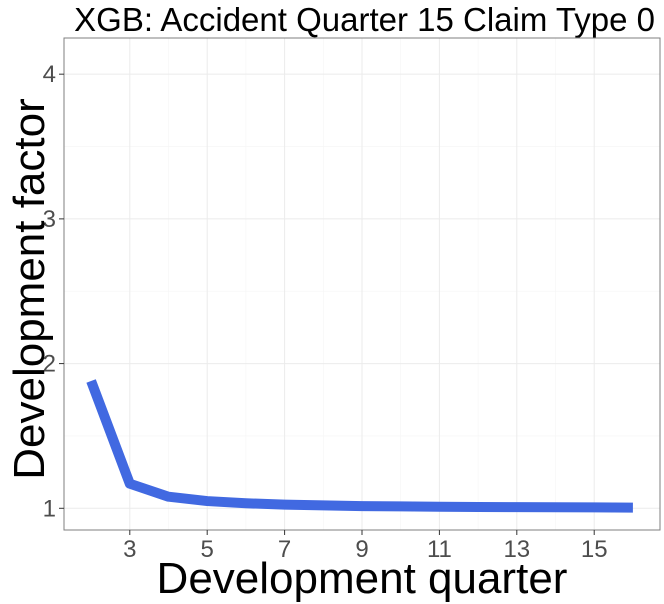 Image resolution: width=664 pixels, height=604 pixels. What do you see at coordinates (439, 549) in the screenshot?
I see `x-tick-label: 11` at bounding box center [439, 549].